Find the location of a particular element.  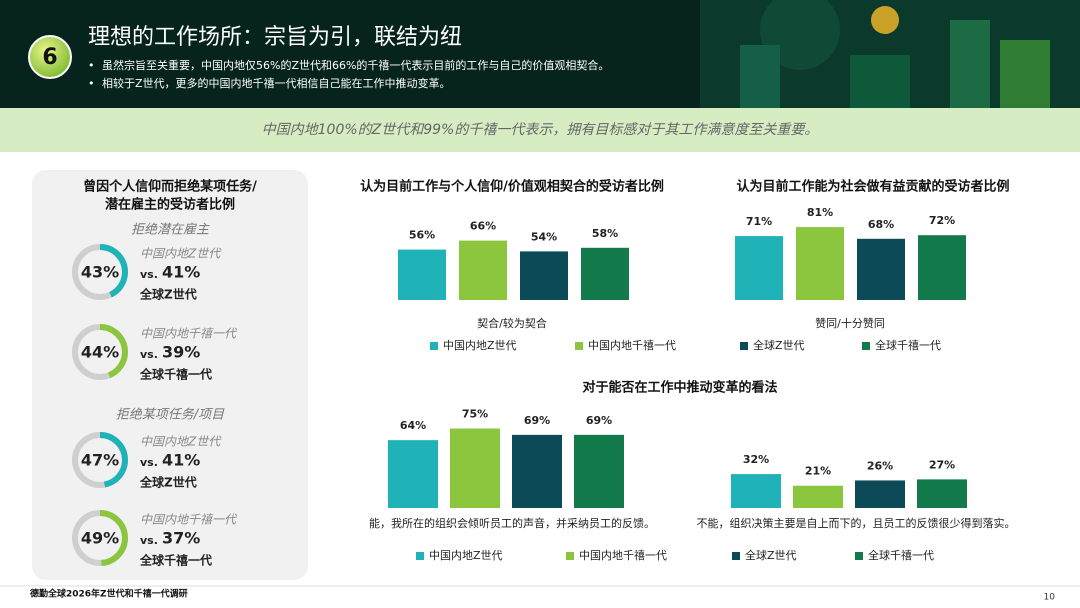

value-label: 81% is located at coordinates (820, 212).